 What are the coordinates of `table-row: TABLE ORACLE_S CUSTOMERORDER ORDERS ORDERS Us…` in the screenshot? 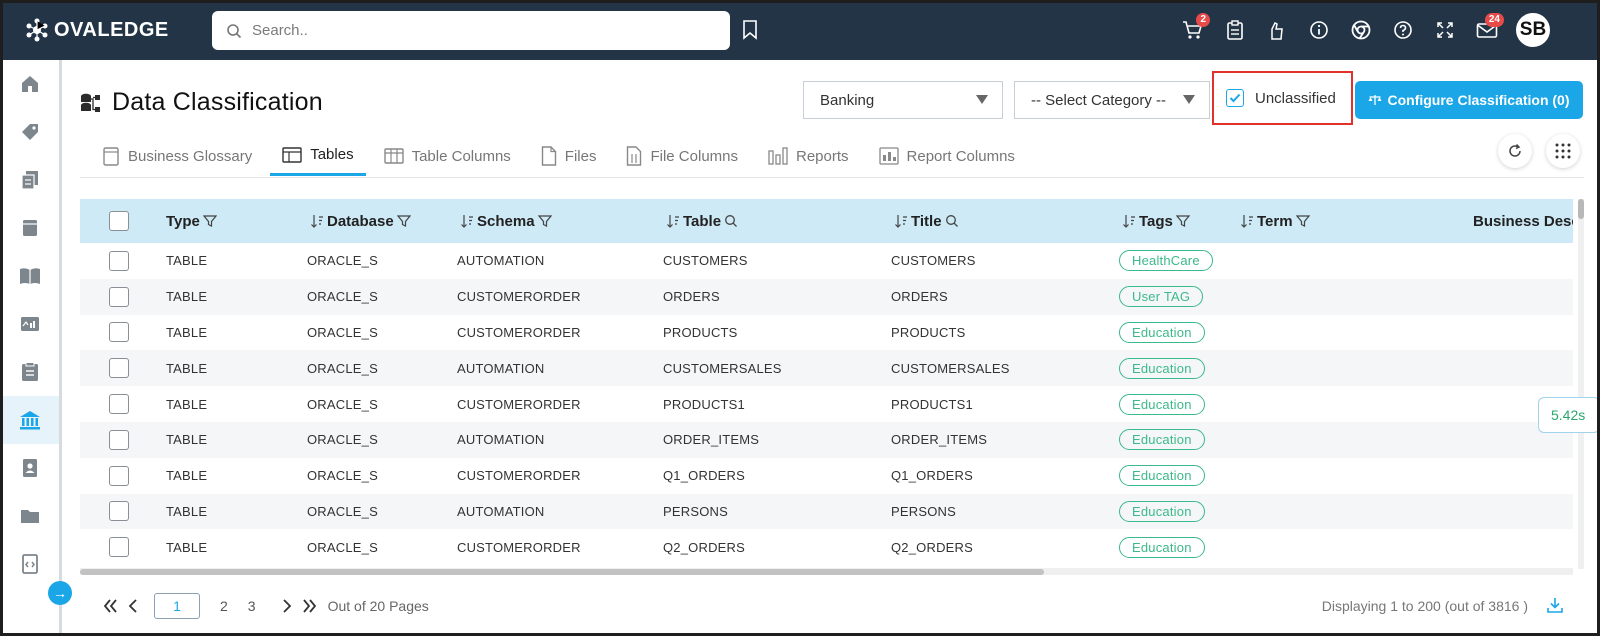 It's located at (826, 296).